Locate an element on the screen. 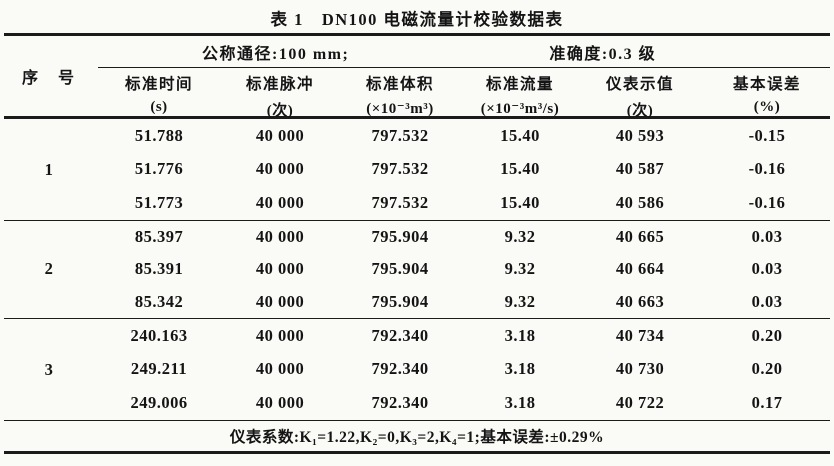 The image size is (834, 466). col-header-basic-error: 基本误差 (%) is located at coordinates (767, 94).